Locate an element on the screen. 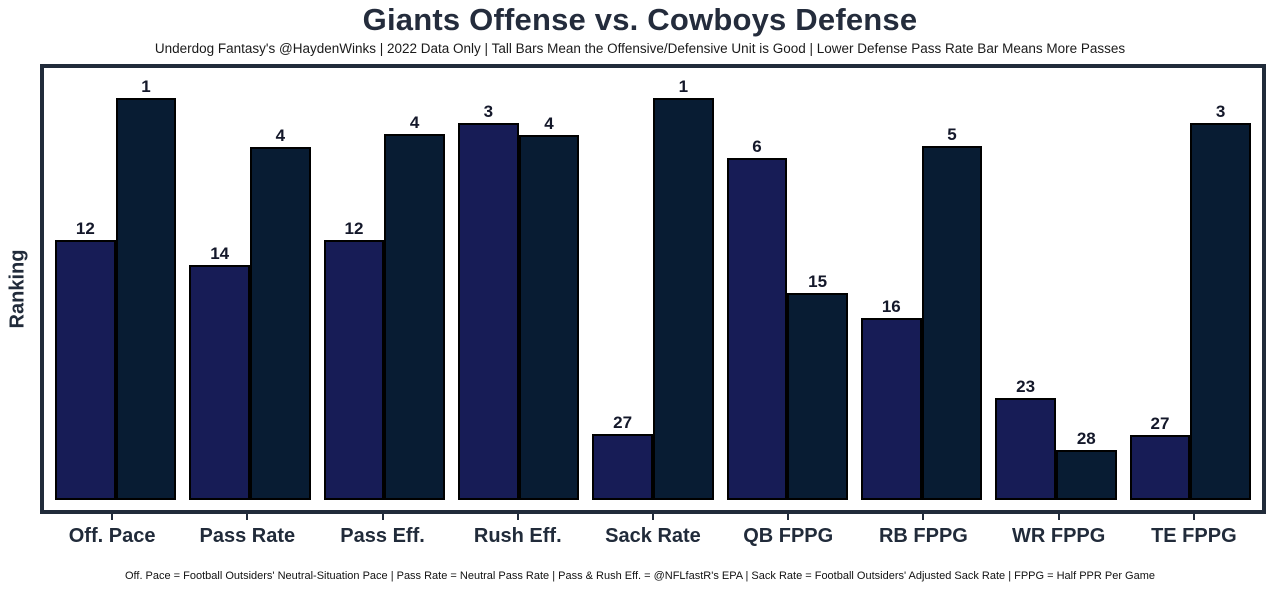 The image size is (1280, 601). defense-bar-unit: 3 is located at coordinates (1220, 289).